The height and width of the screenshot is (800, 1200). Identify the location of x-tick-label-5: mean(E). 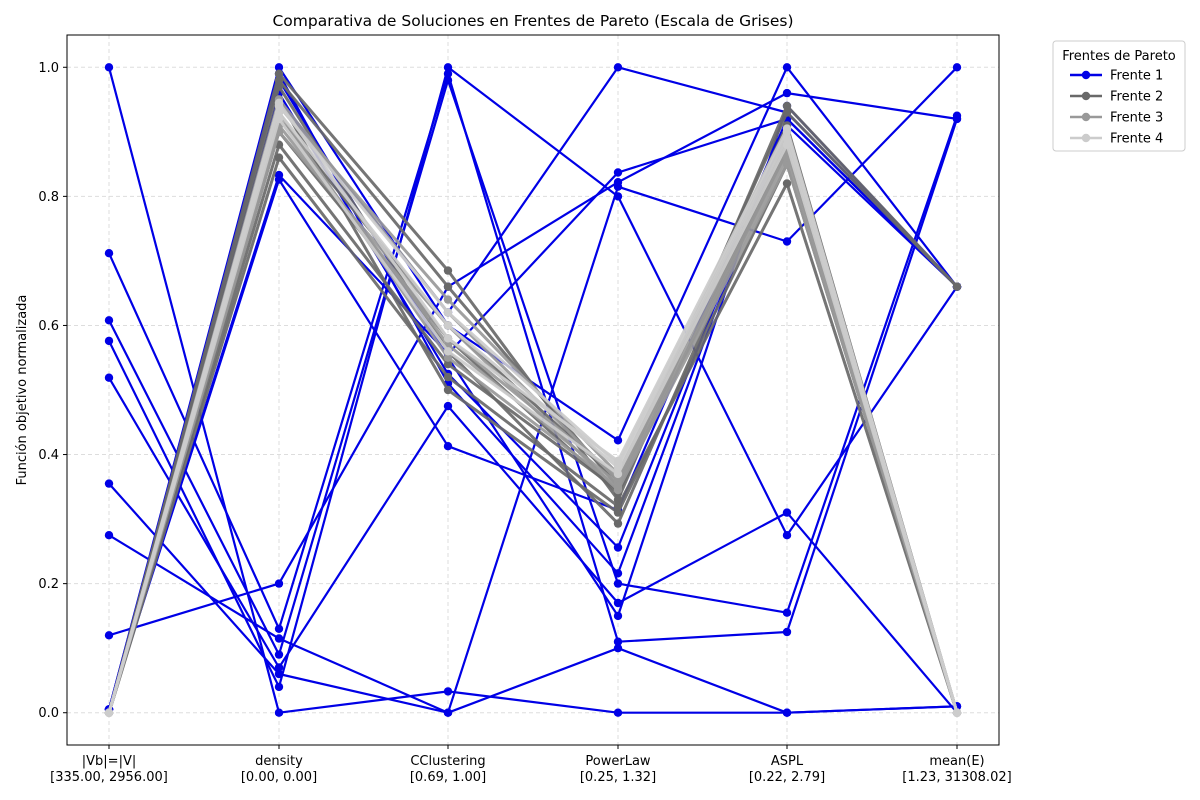
(956, 761).